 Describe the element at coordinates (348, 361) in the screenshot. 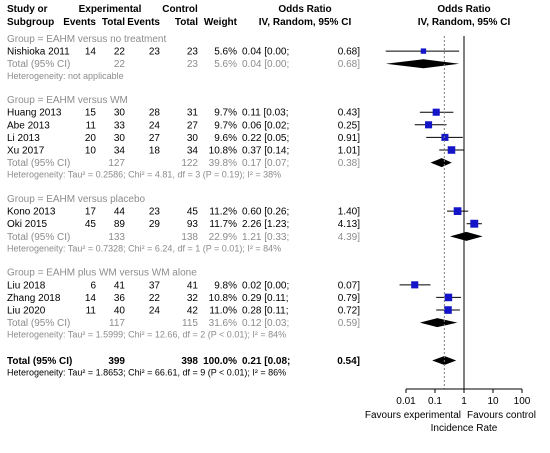

I see `overall-total-ci-upper: 0.54]` at that location.